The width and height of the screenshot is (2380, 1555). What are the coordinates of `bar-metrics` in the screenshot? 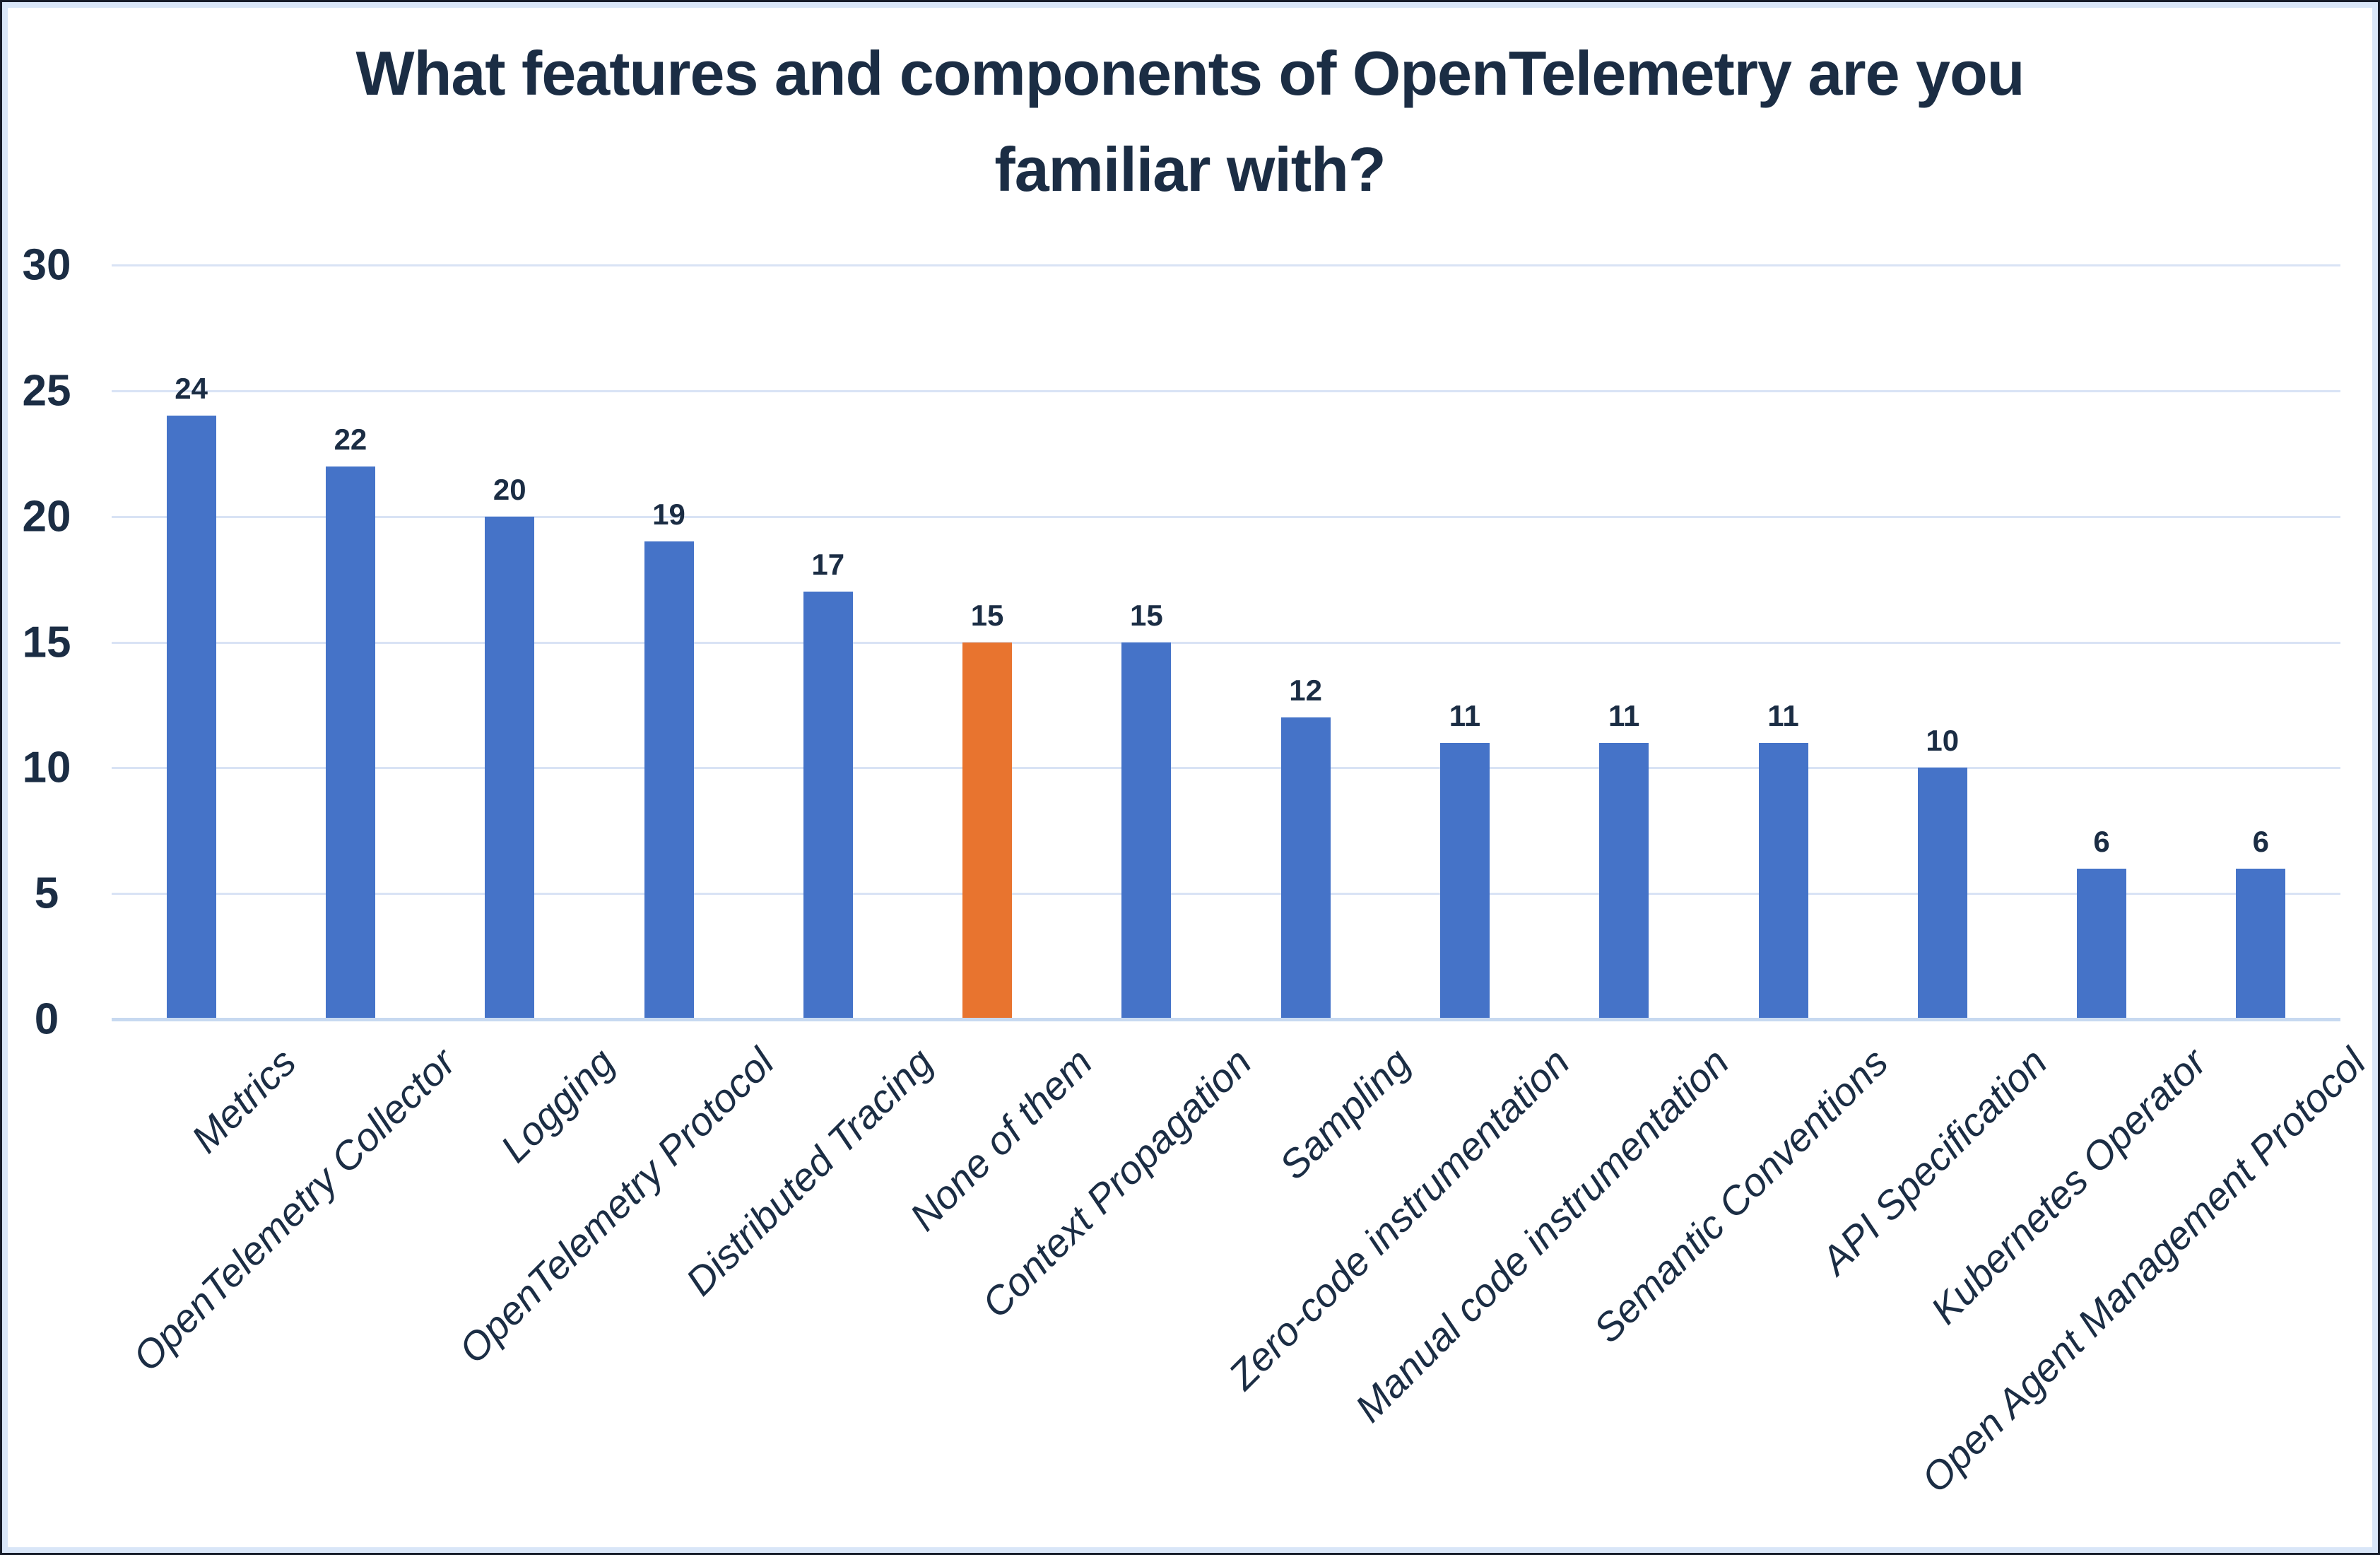 It's located at (191, 717).